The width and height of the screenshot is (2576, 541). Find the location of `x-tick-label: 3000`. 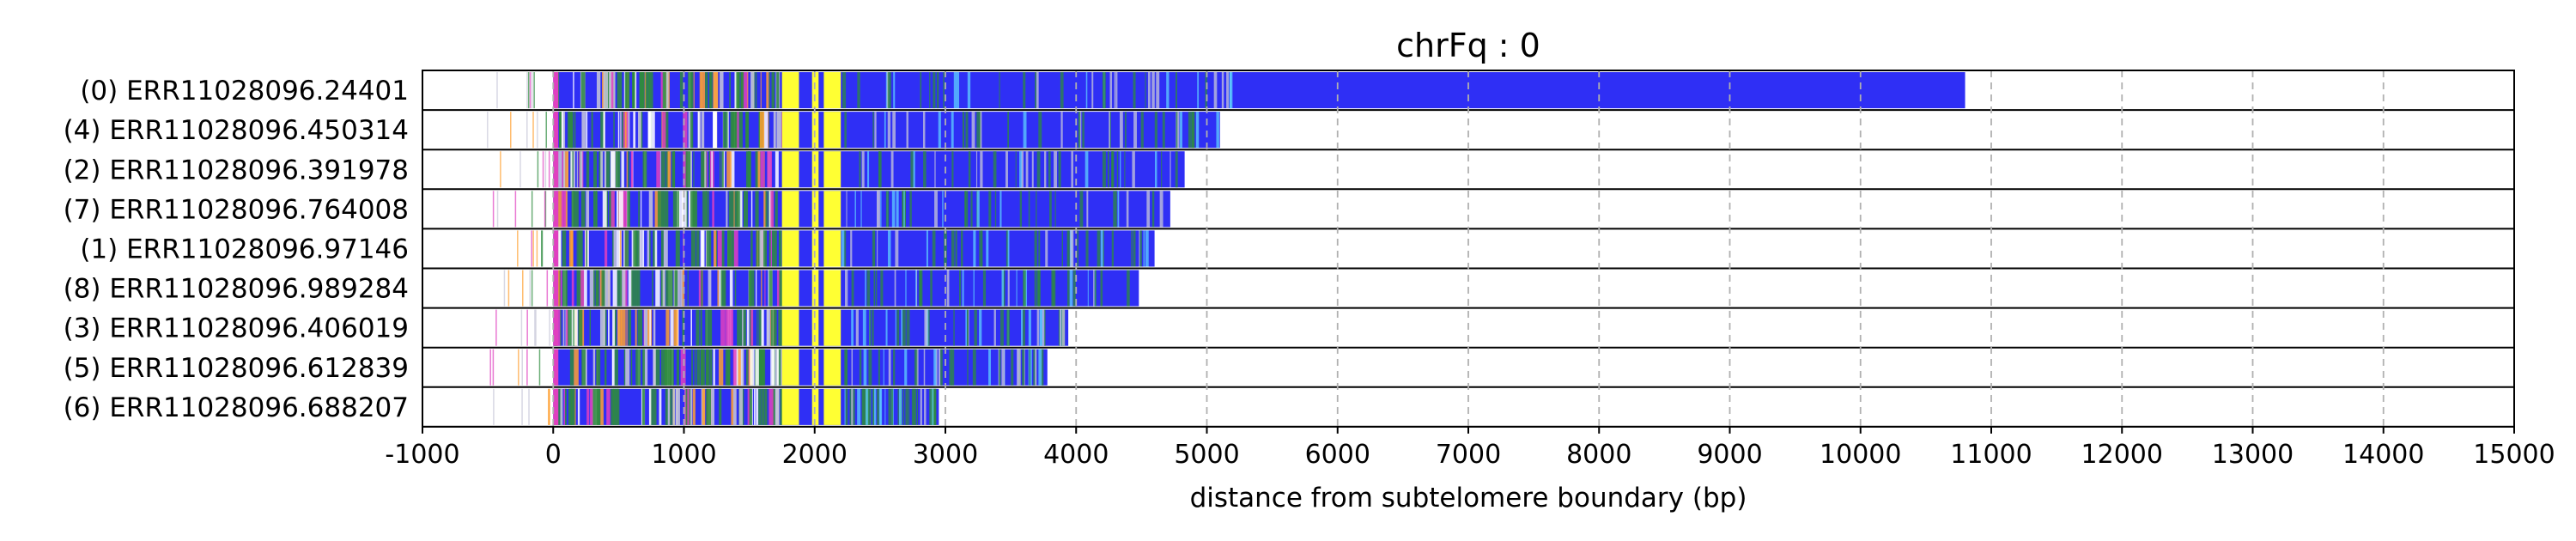

x-tick-label: 3000 is located at coordinates (946, 455).